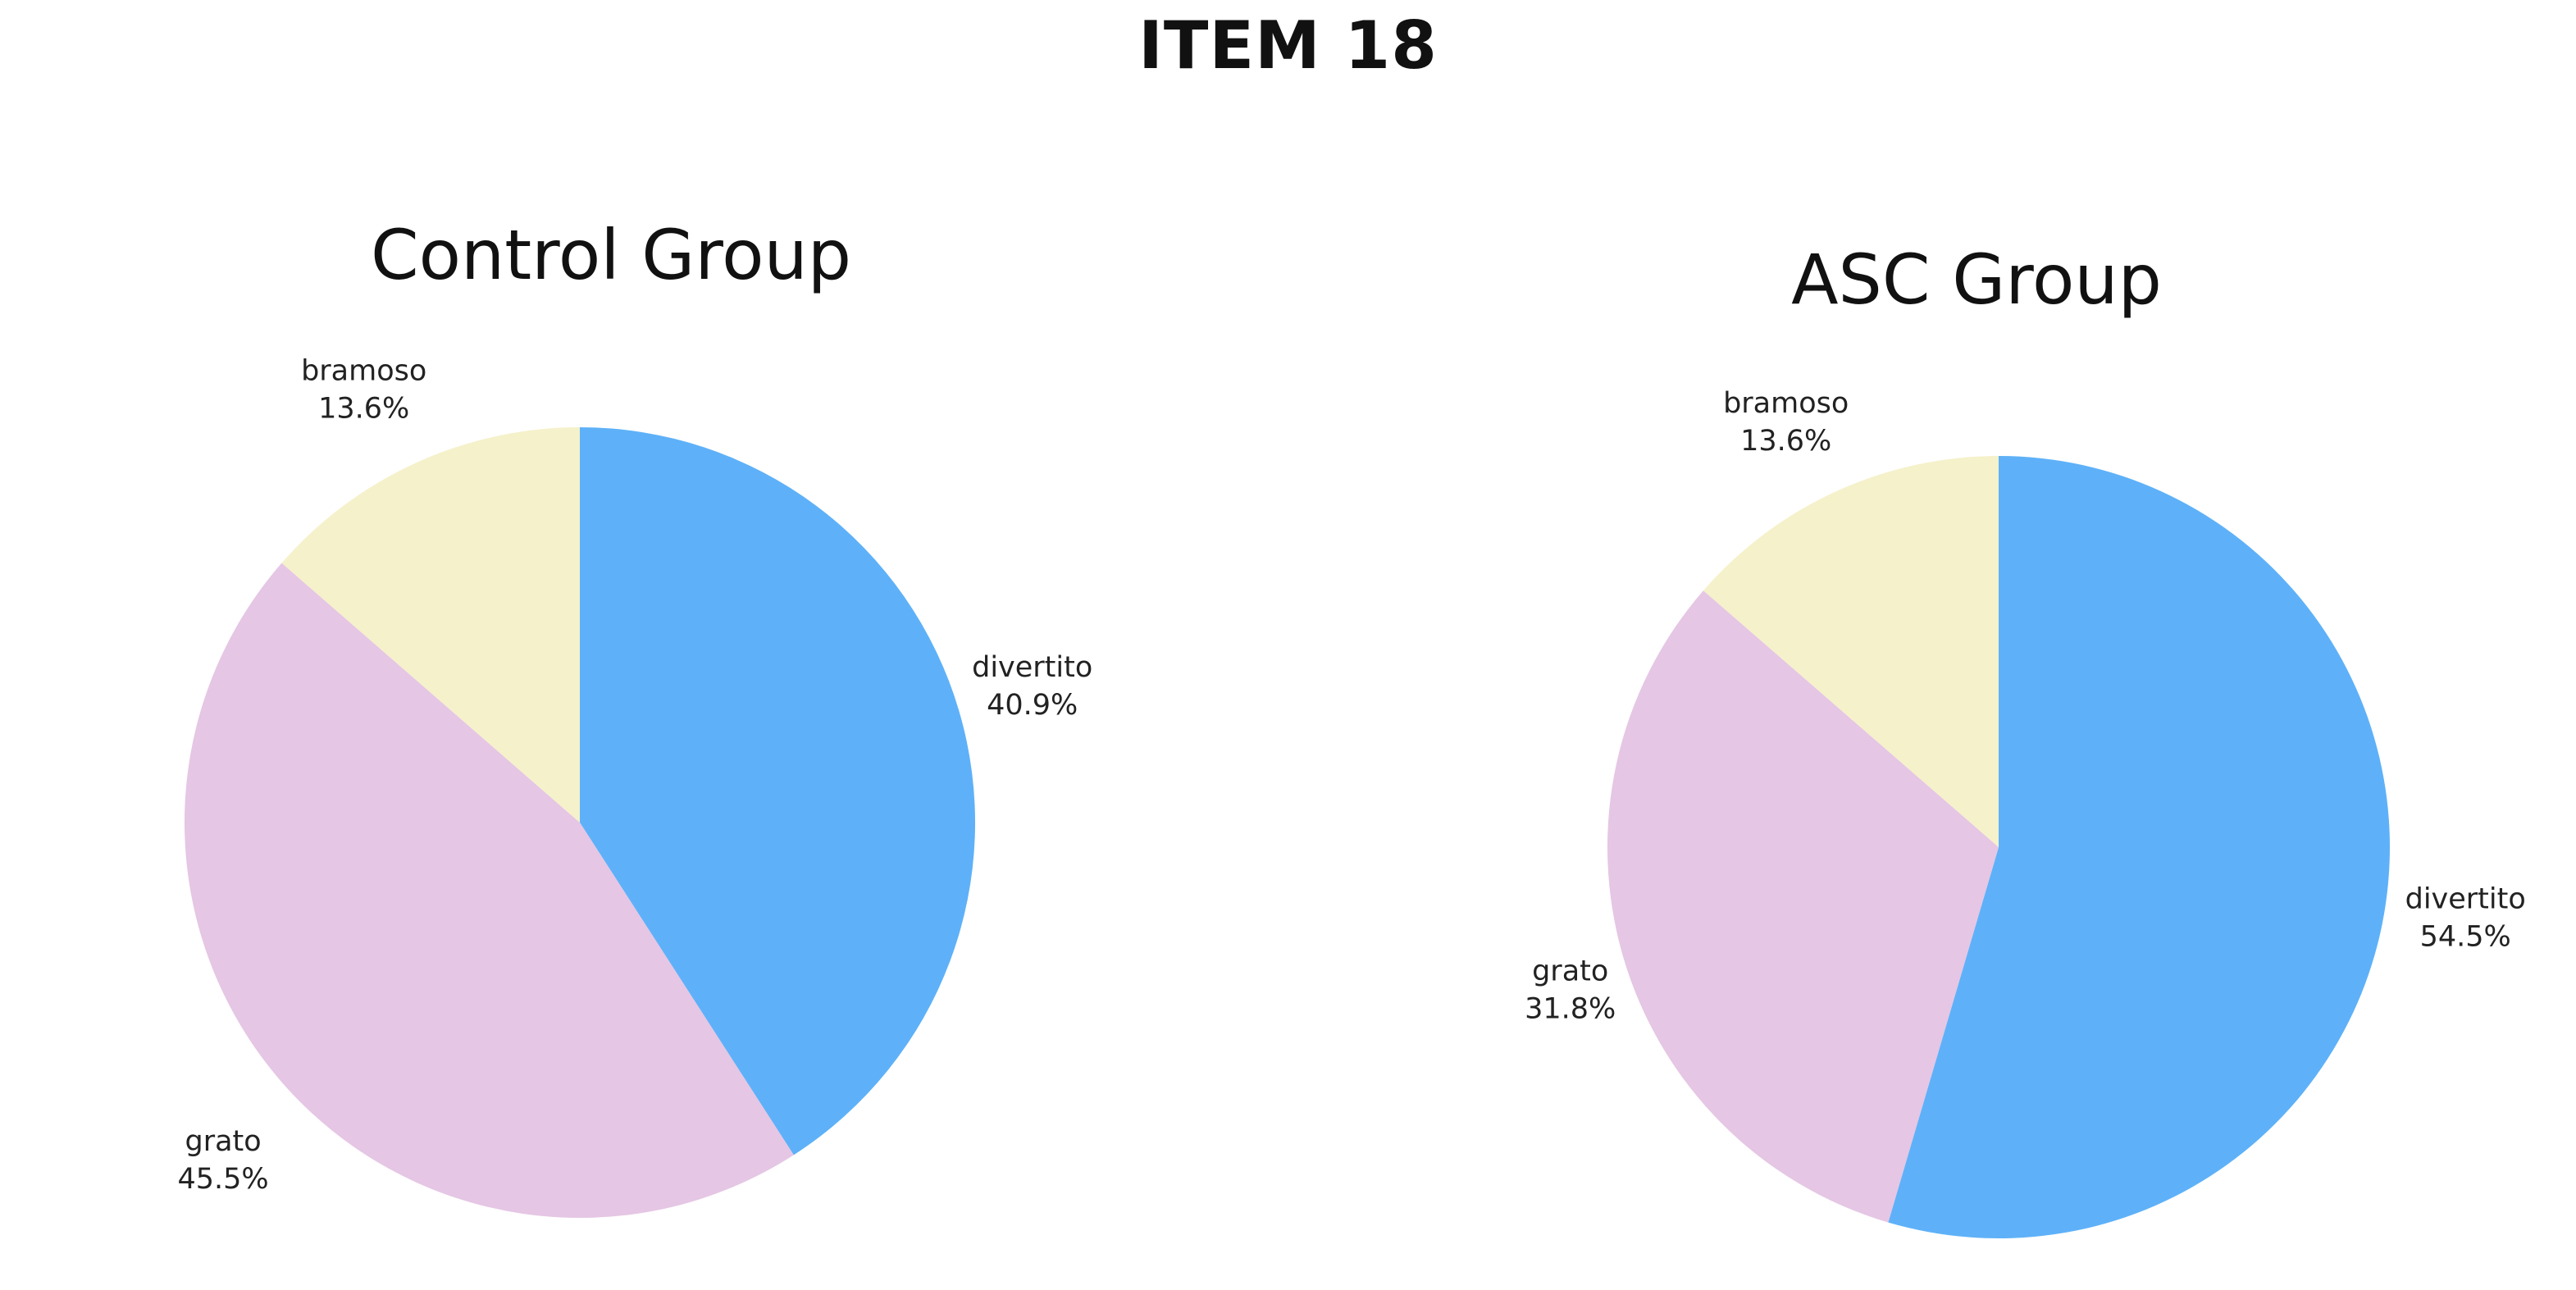 The height and width of the screenshot is (1290, 2576). What do you see at coordinates (1032, 705) in the screenshot?
I see `slice-percent-label: 40.9%` at bounding box center [1032, 705].